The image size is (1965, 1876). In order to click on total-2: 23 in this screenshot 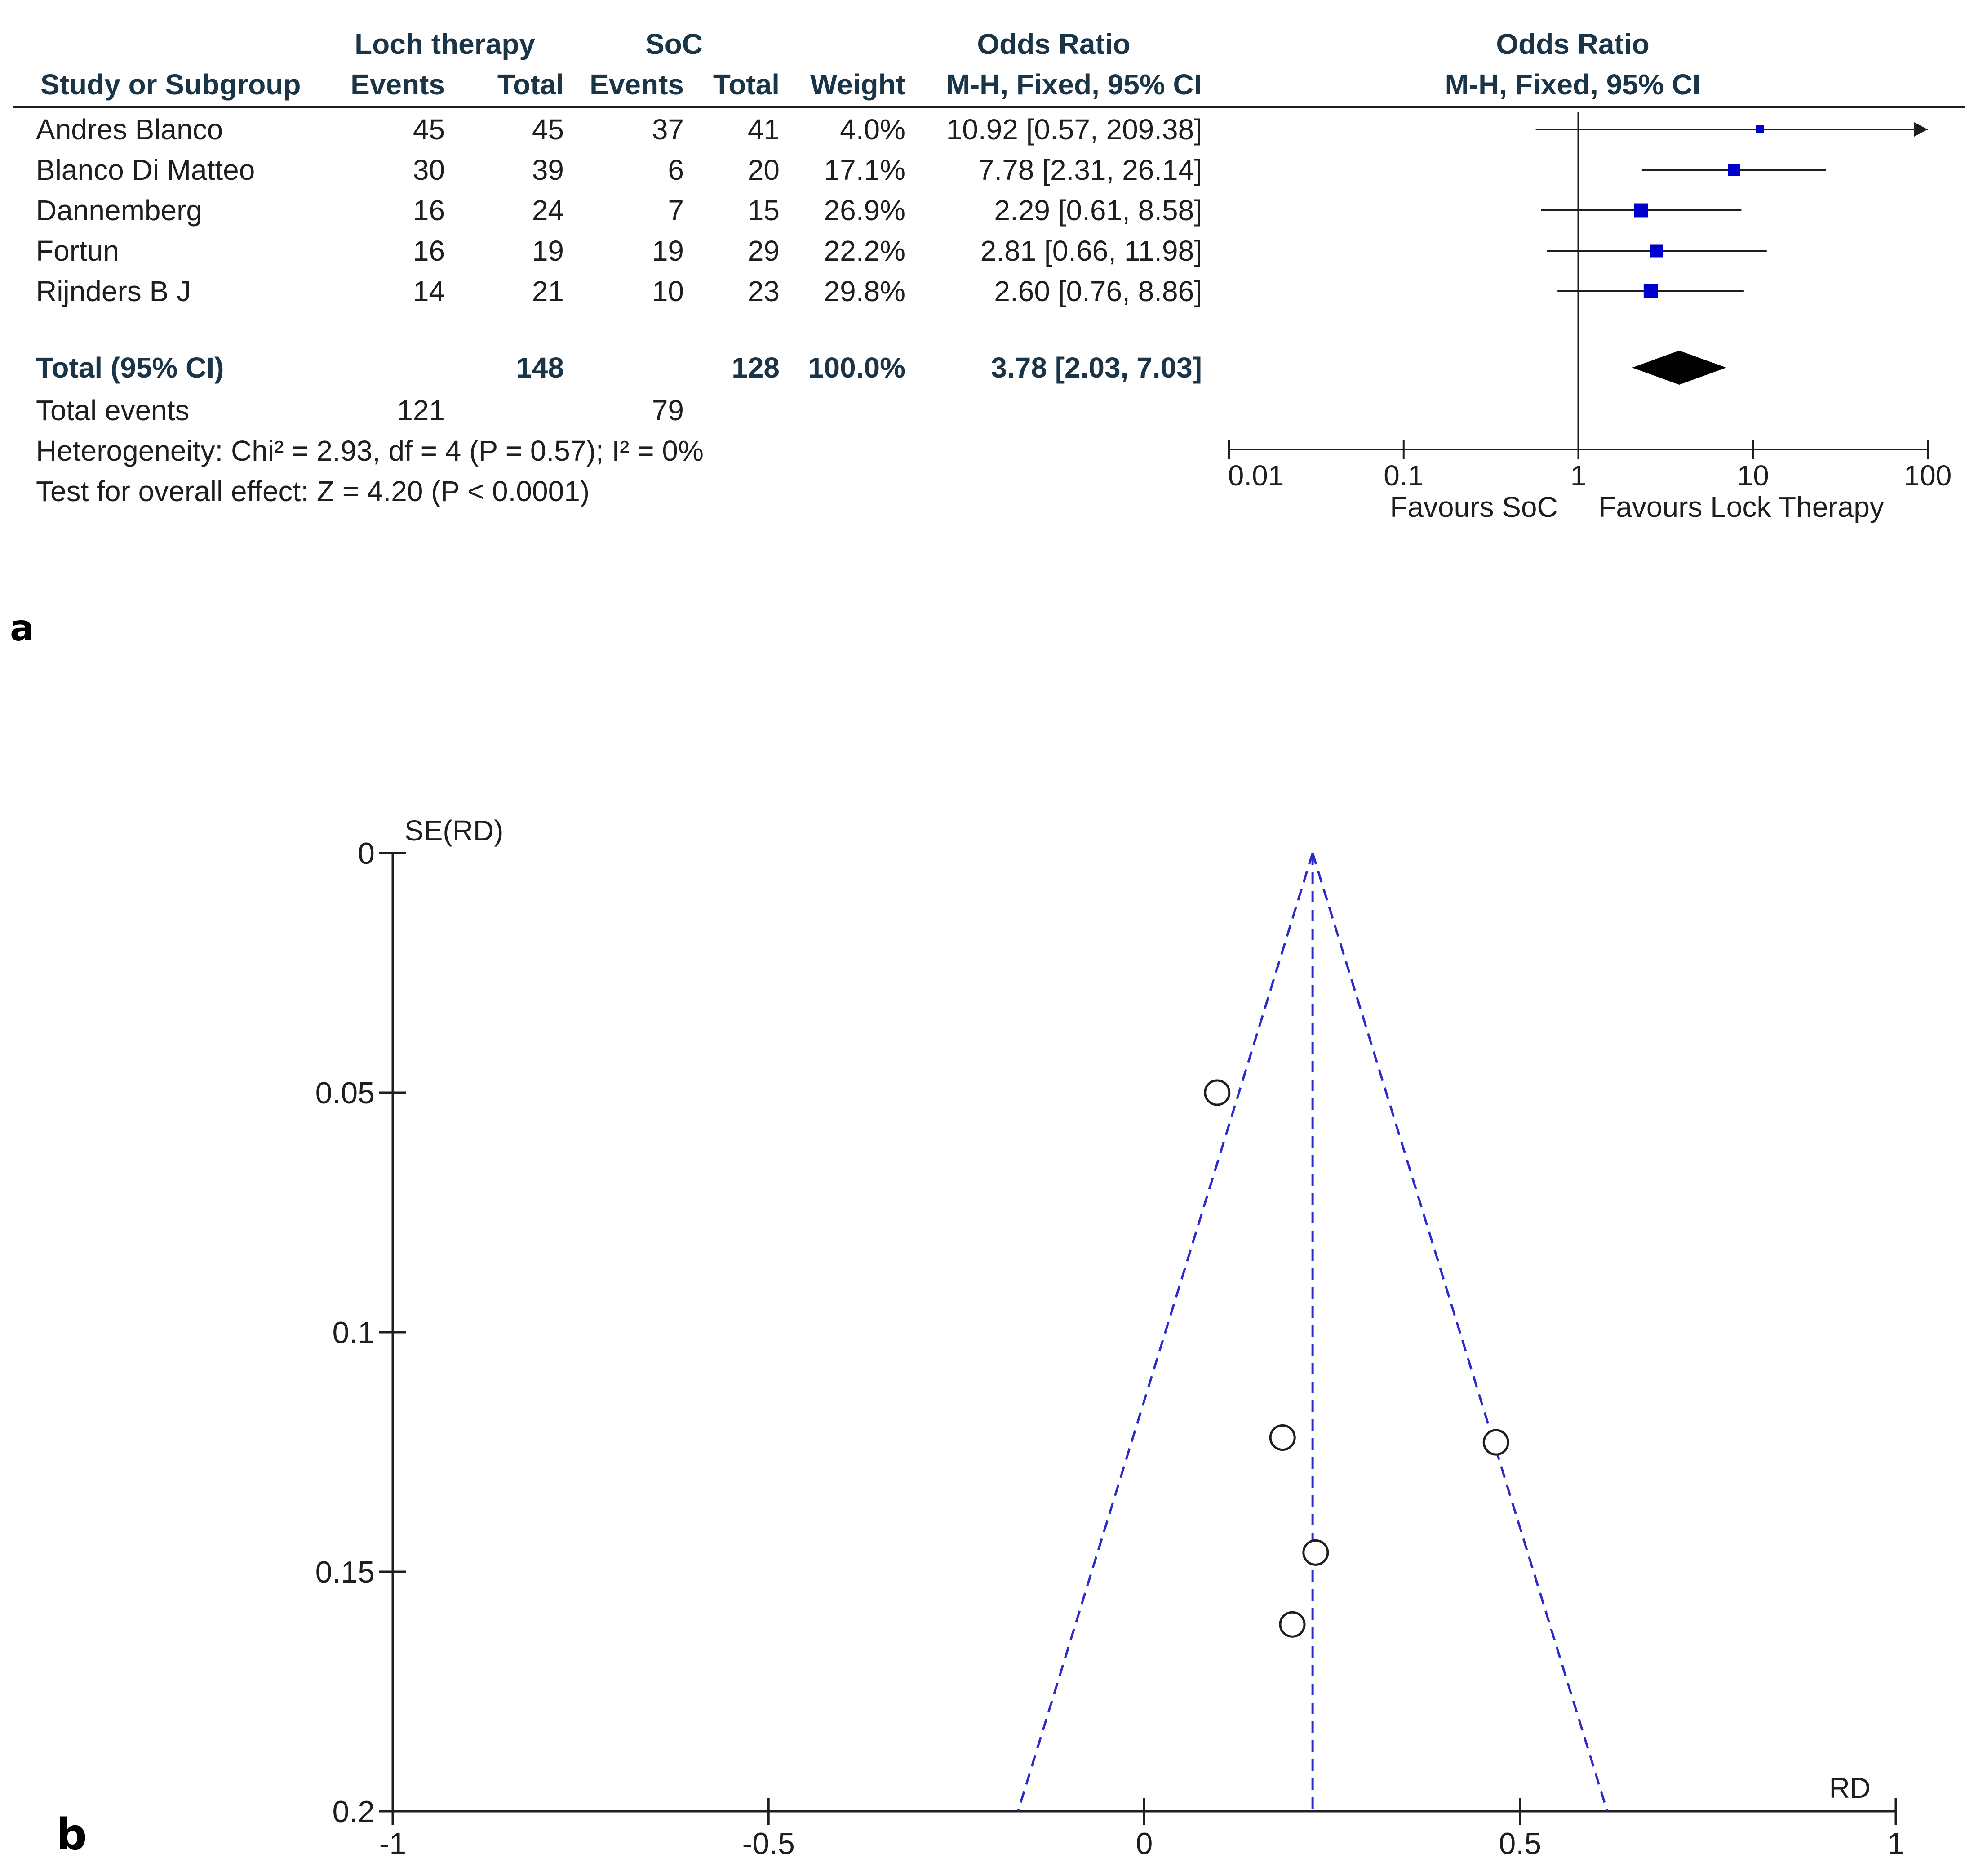, I will do `click(764, 291)`.